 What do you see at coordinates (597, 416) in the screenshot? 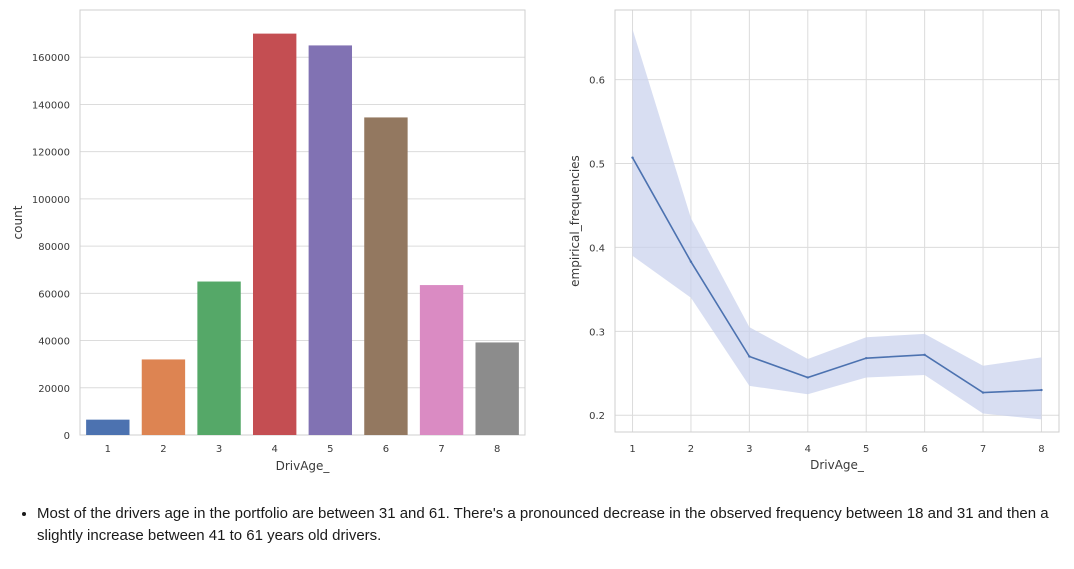
I see `line-y-tick-label: 0.2` at bounding box center [597, 416].